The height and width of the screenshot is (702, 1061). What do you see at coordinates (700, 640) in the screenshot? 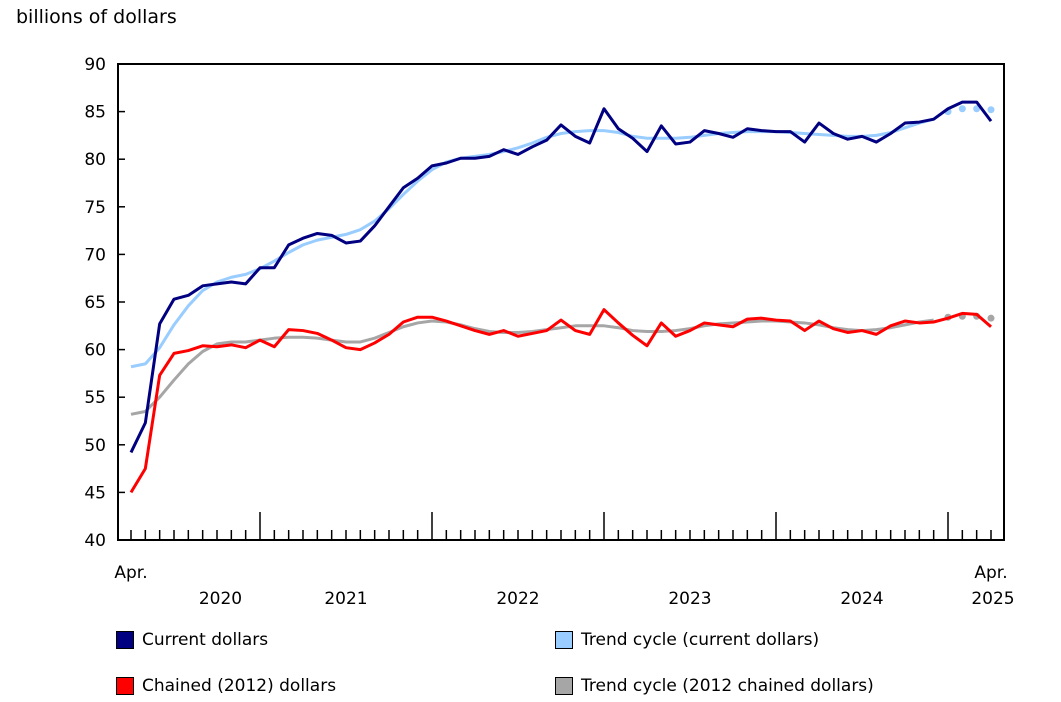
I see `legend-label: Trend cycle (current dollars)` at bounding box center [700, 640].